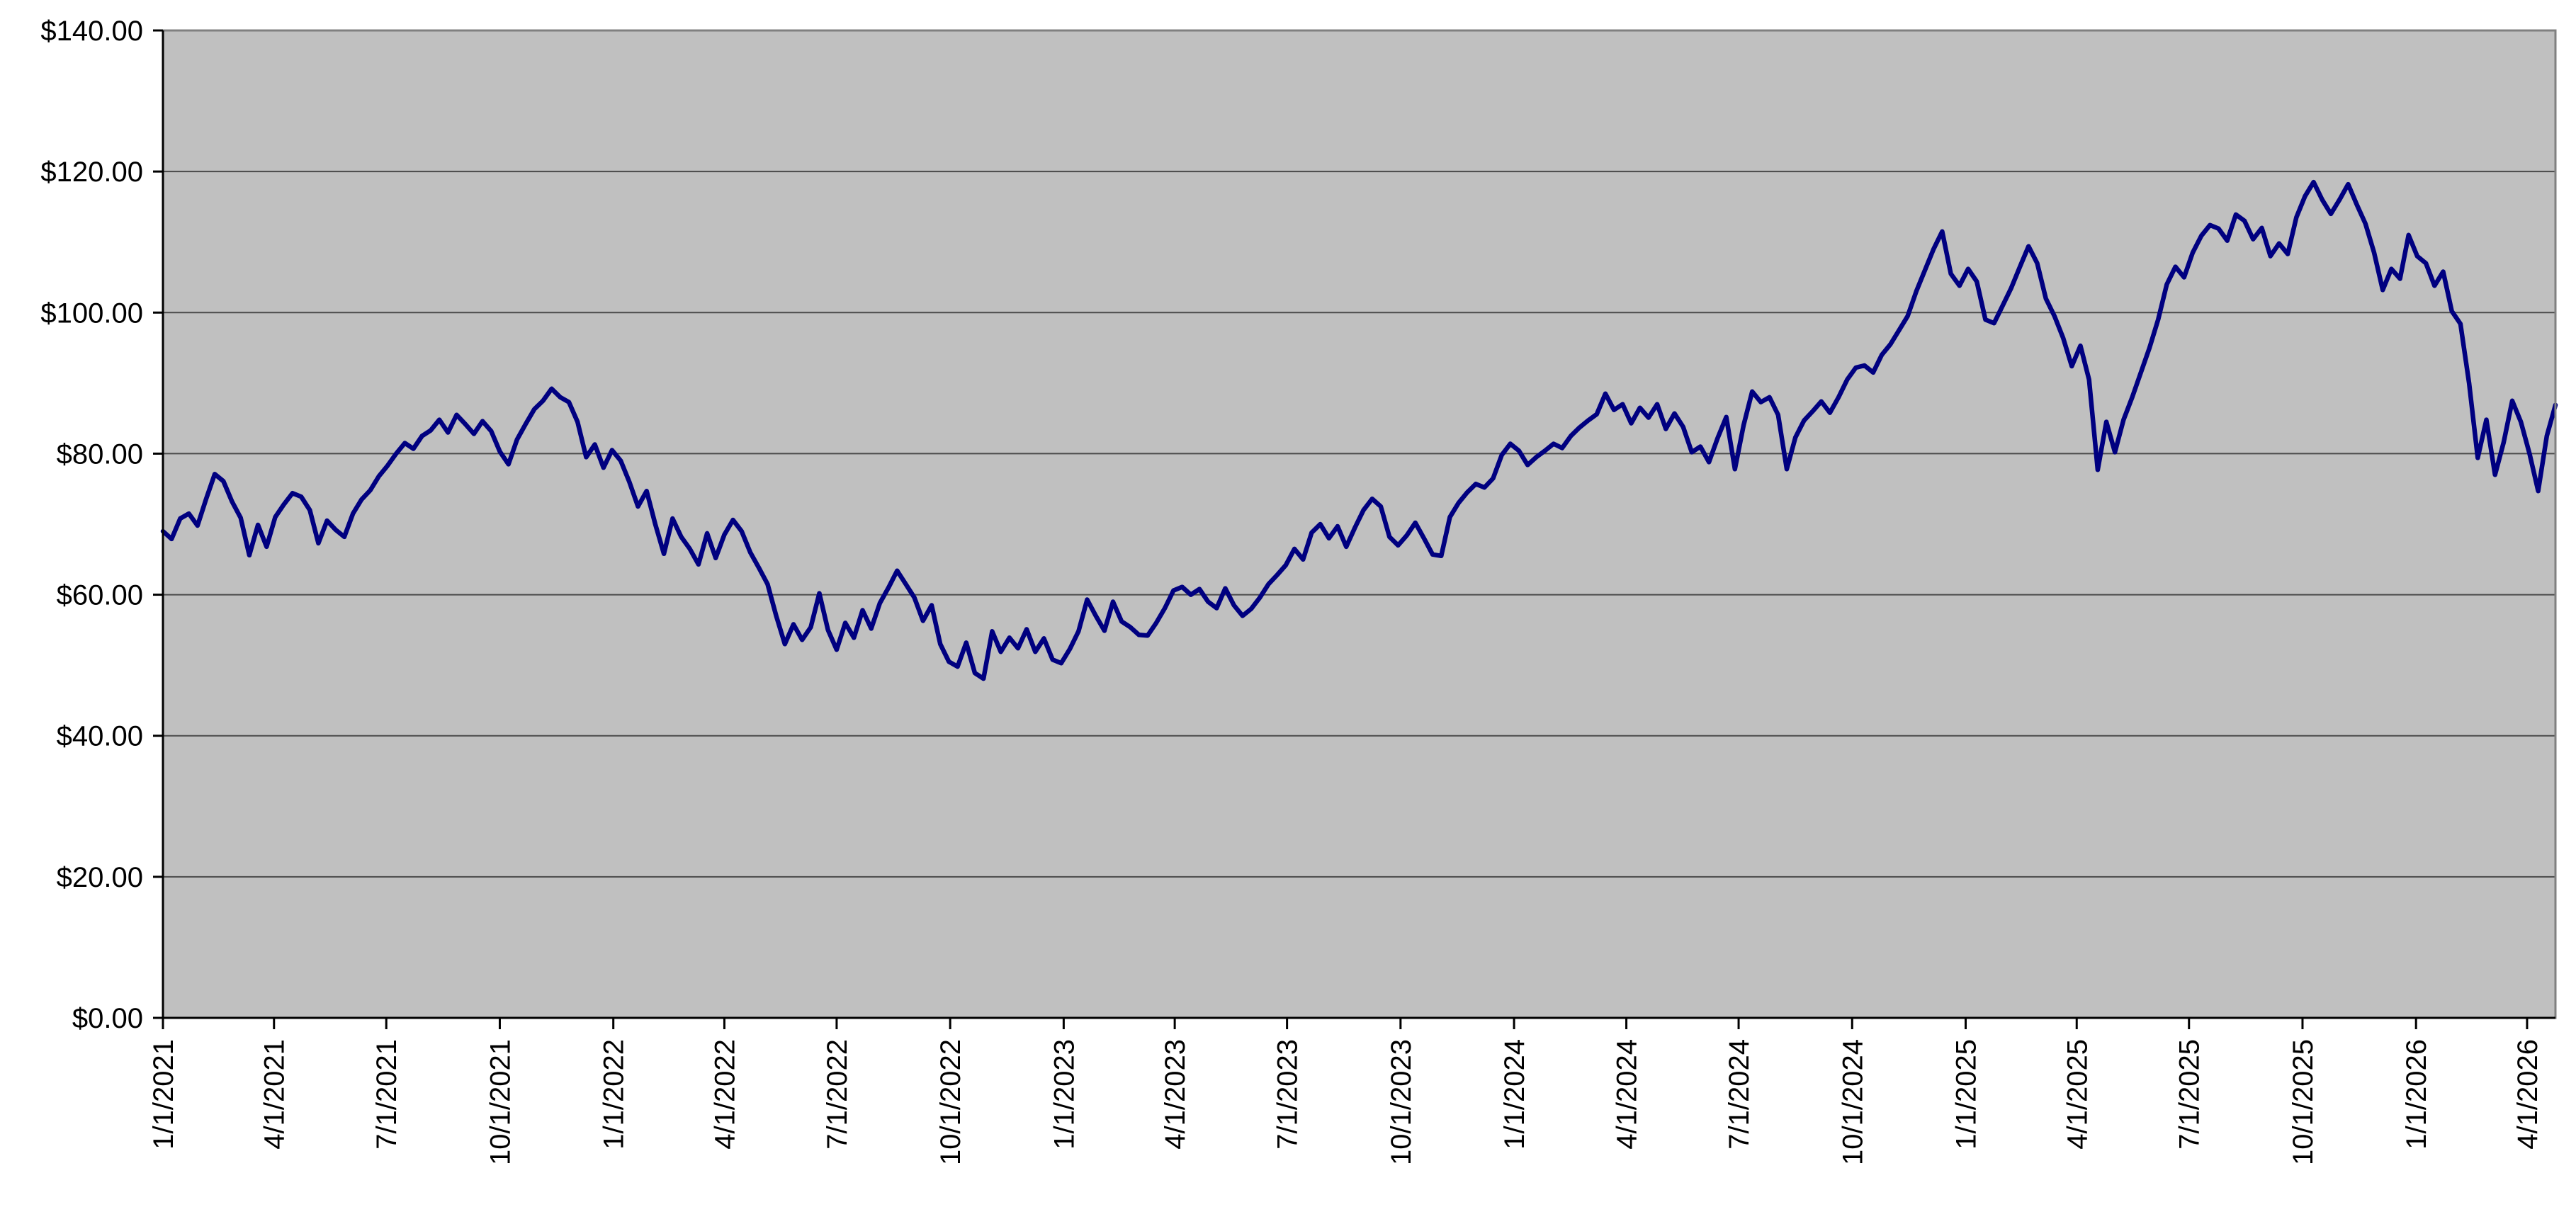 The image size is (2576, 1224). Describe the element at coordinates (100, 878) in the screenshot. I see `y-axis-label: $20.00` at that location.